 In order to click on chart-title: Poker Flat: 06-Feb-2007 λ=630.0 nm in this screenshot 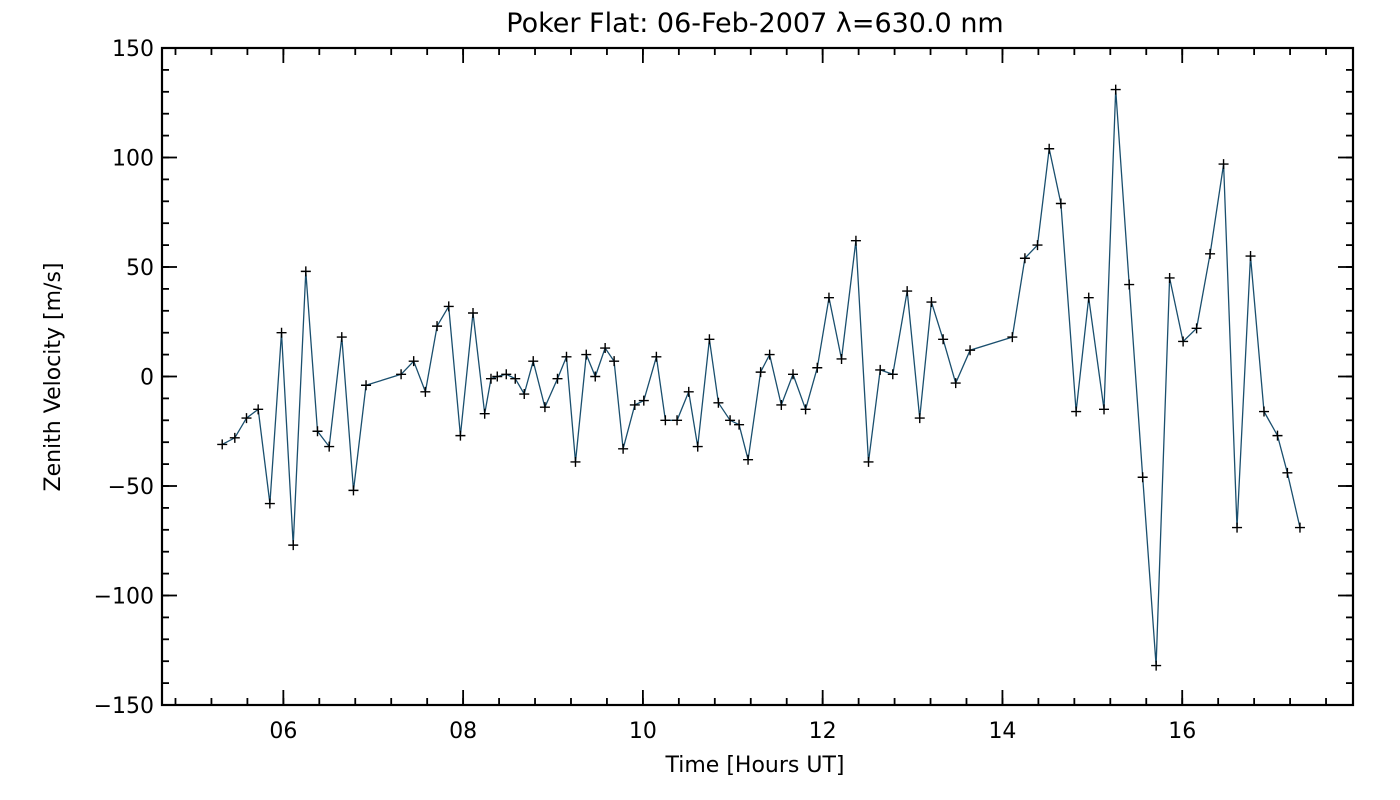, I will do `click(754, 23)`.